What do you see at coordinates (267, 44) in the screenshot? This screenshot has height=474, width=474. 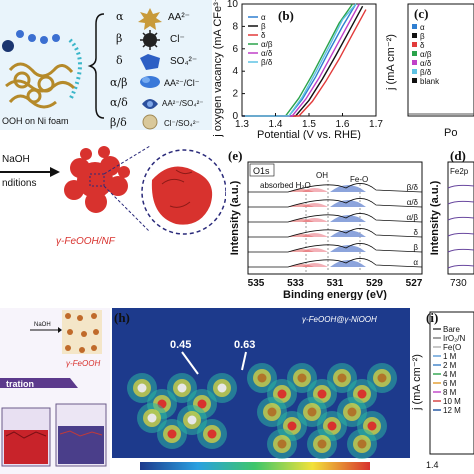 I see `legend-label: α/β` at bounding box center [267, 44].